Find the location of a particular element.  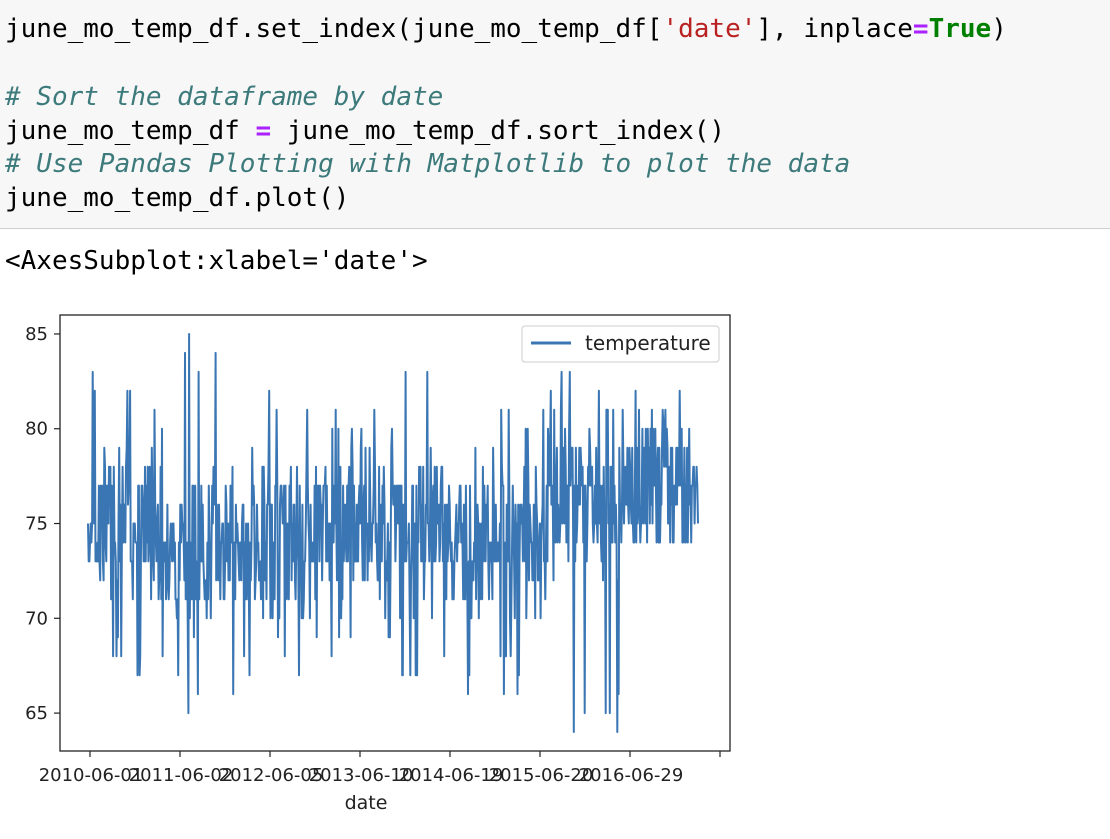

code-token: ], inplace is located at coordinates (834, 29).